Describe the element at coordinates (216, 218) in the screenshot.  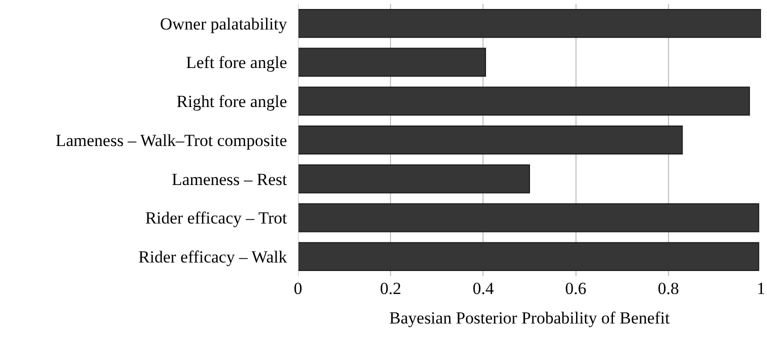
I see `y-tick-label: Rider efficacy – Trot` at that location.